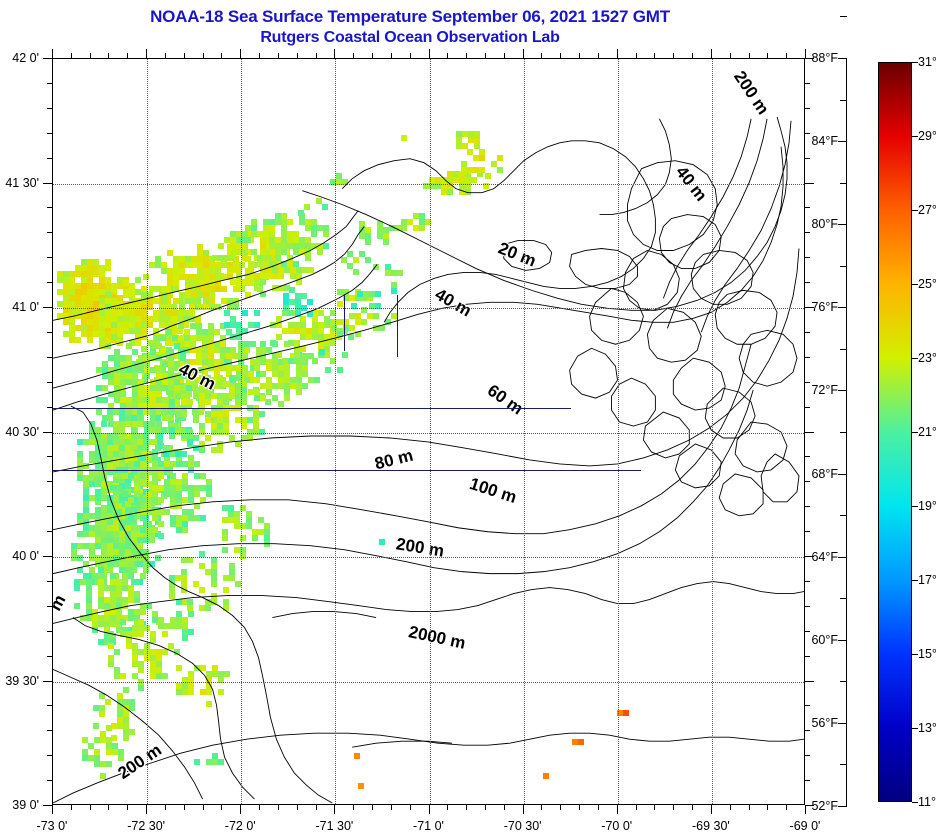  What do you see at coordinates (824, 473) in the screenshot?
I see `fahrenheit-label: 68°F` at bounding box center [824, 473].